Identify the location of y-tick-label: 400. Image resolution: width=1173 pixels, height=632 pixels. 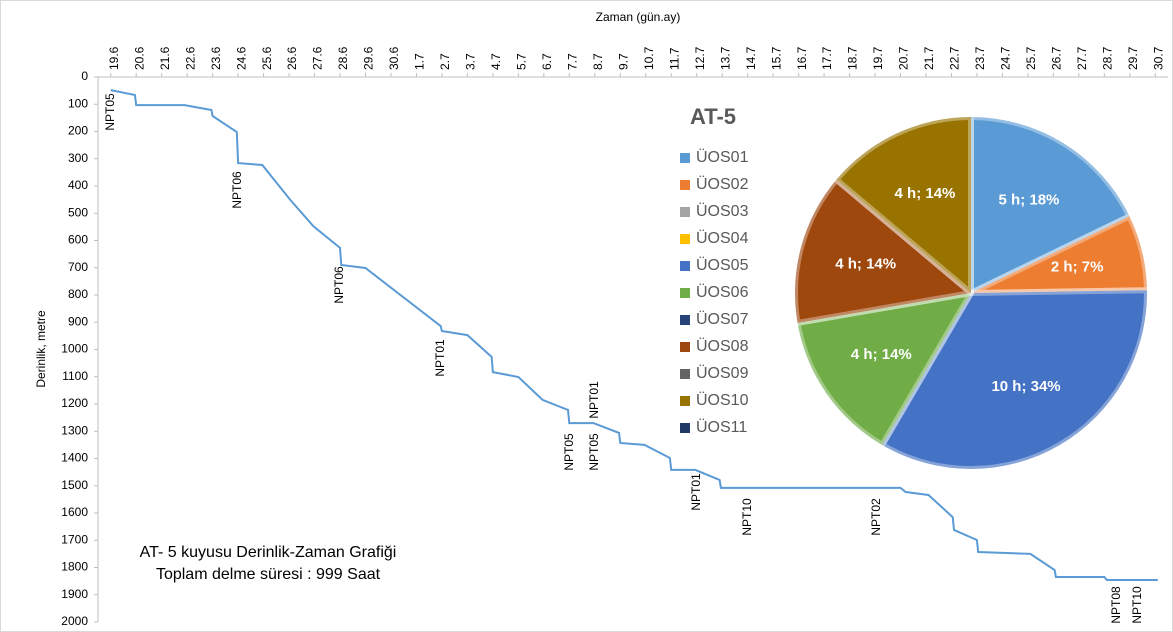
(78, 185).